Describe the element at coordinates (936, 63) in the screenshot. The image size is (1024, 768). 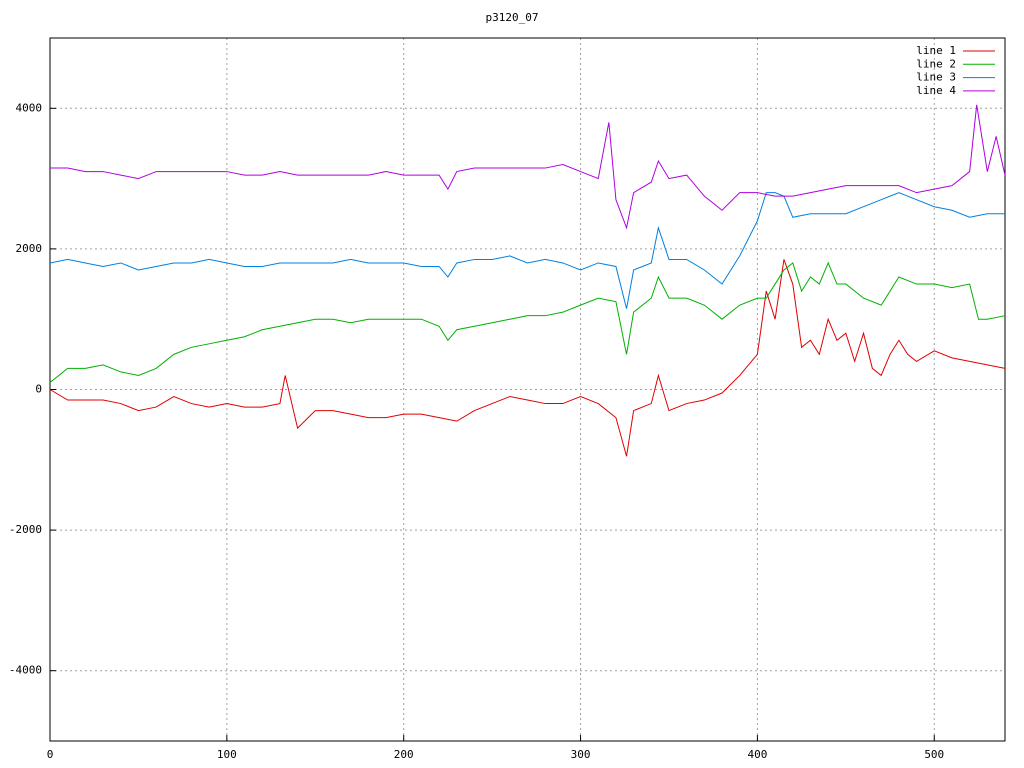
I see `legend-label: line 2` at that location.